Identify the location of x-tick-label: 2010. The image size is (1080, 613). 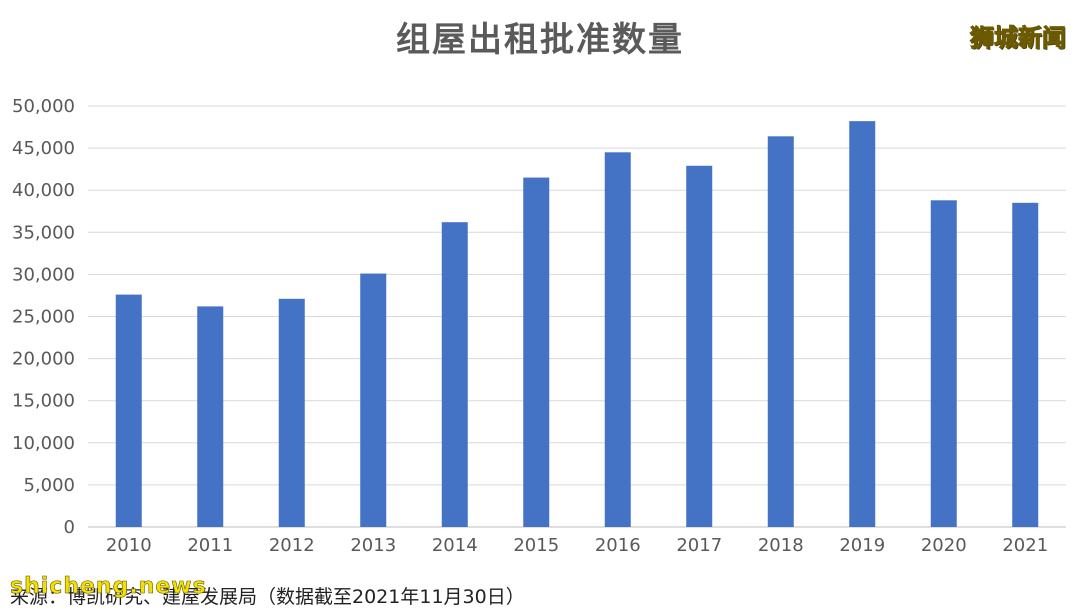
(129, 545).